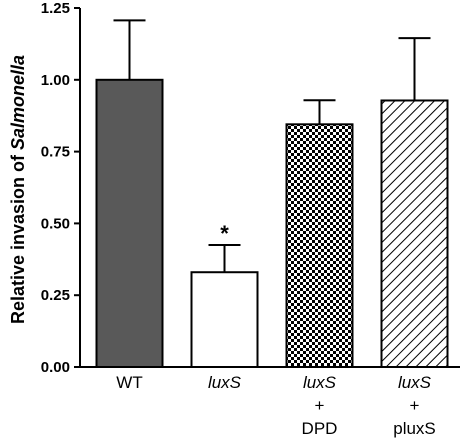 The width and height of the screenshot is (466, 448). What do you see at coordinates (224, 233) in the screenshot?
I see `significance-asterisk: *` at bounding box center [224, 233].